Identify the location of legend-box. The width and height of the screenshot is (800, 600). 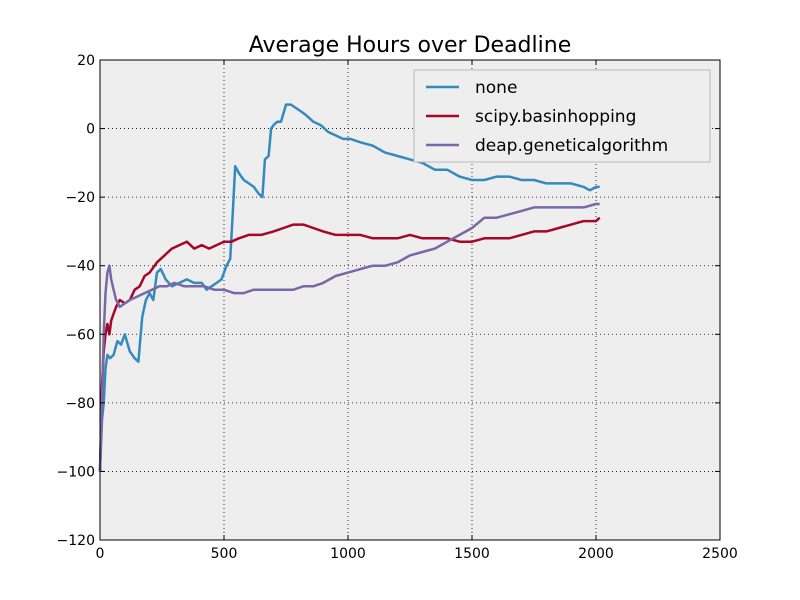
(562, 116).